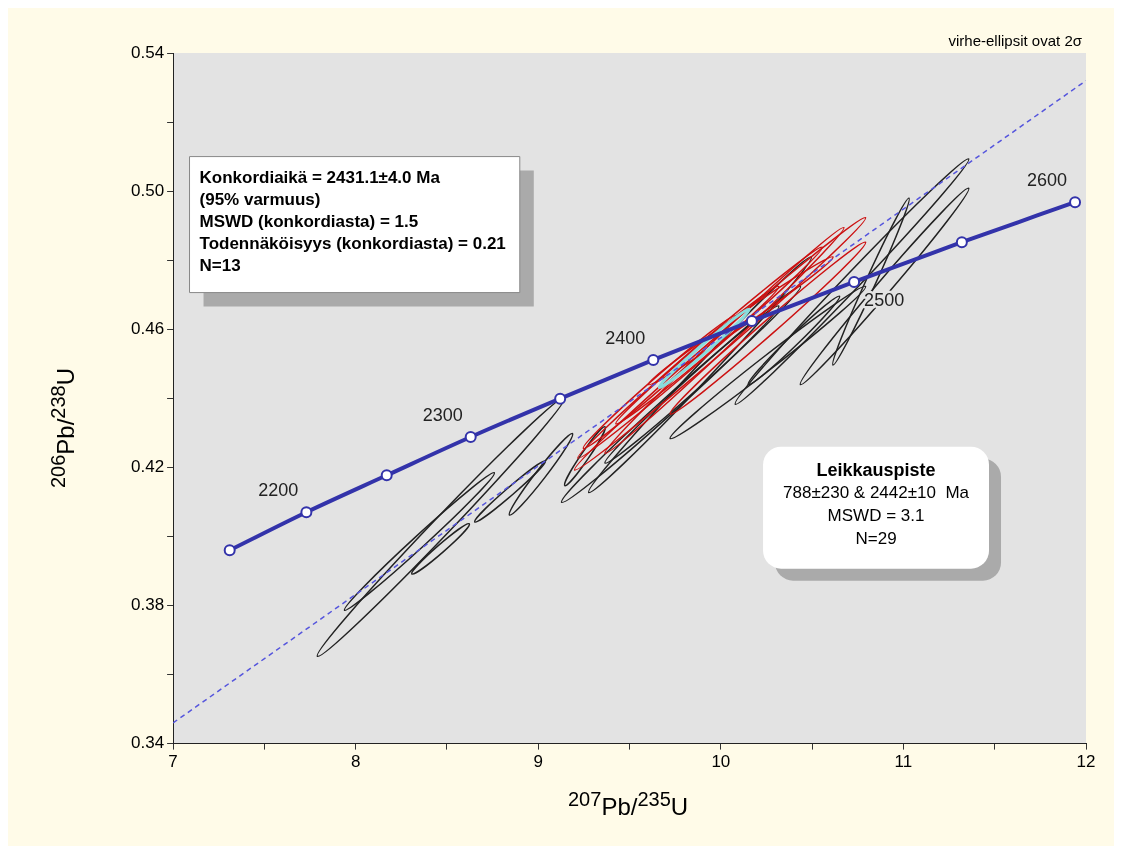  What do you see at coordinates (355, 762) in the screenshot?
I see `x-tick-label: 8` at bounding box center [355, 762].